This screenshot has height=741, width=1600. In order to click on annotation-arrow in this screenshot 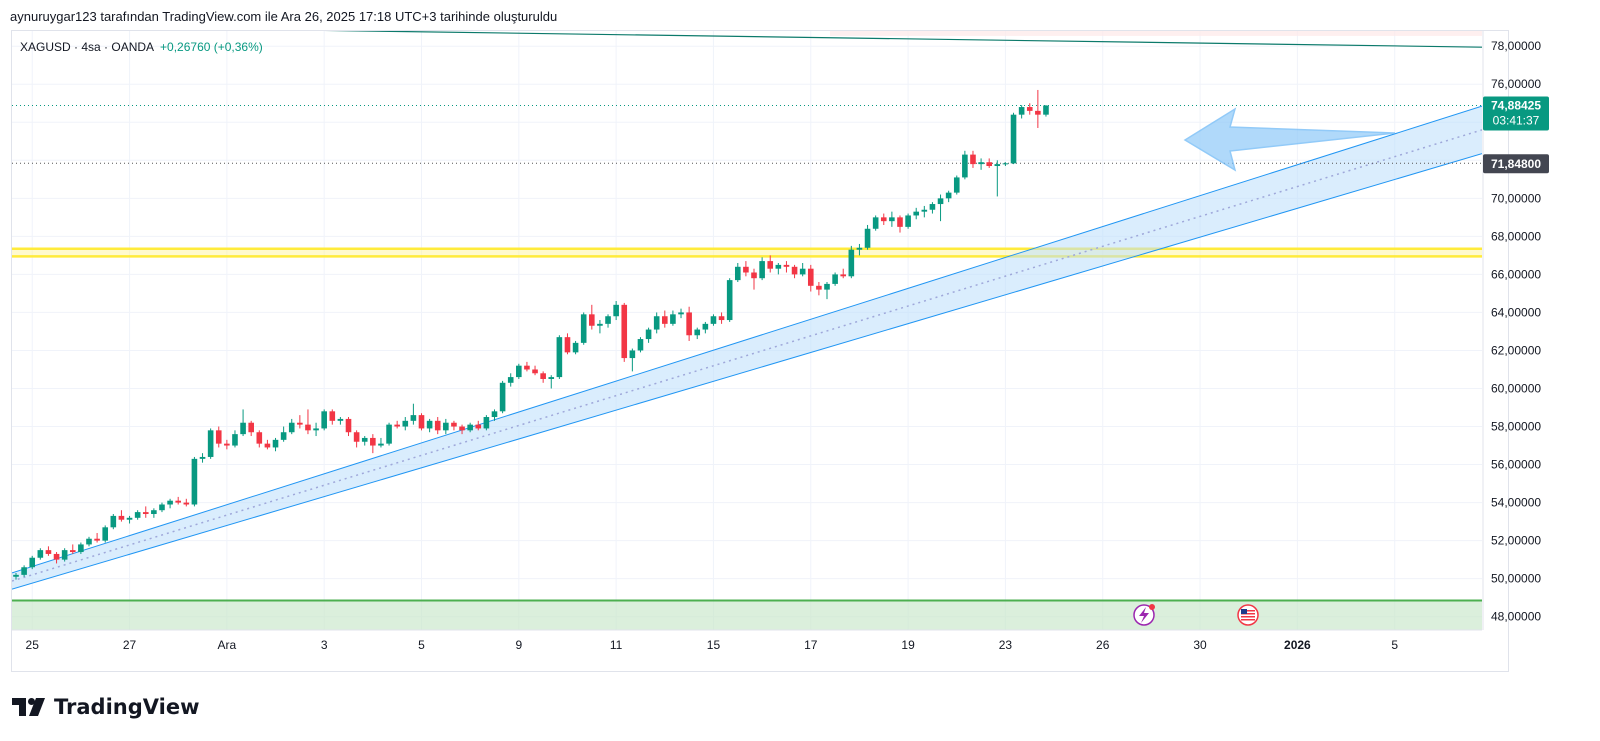, I will do `click(1289, 139)`.